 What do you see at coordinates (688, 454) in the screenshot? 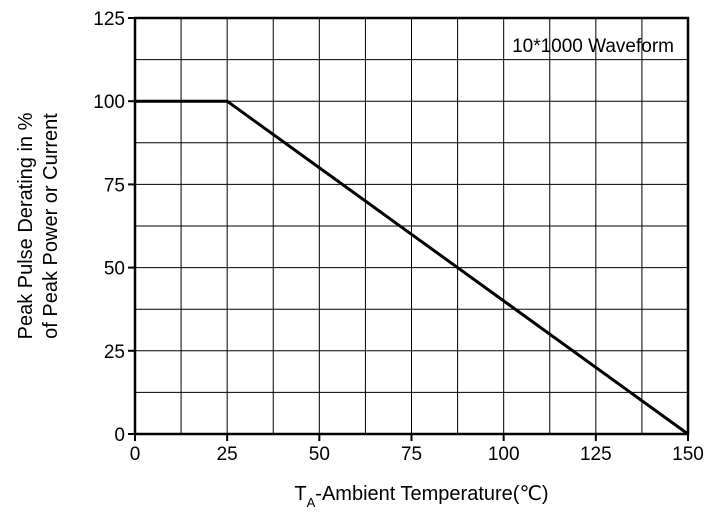
I see `x-tick-label: 150` at bounding box center [688, 454].